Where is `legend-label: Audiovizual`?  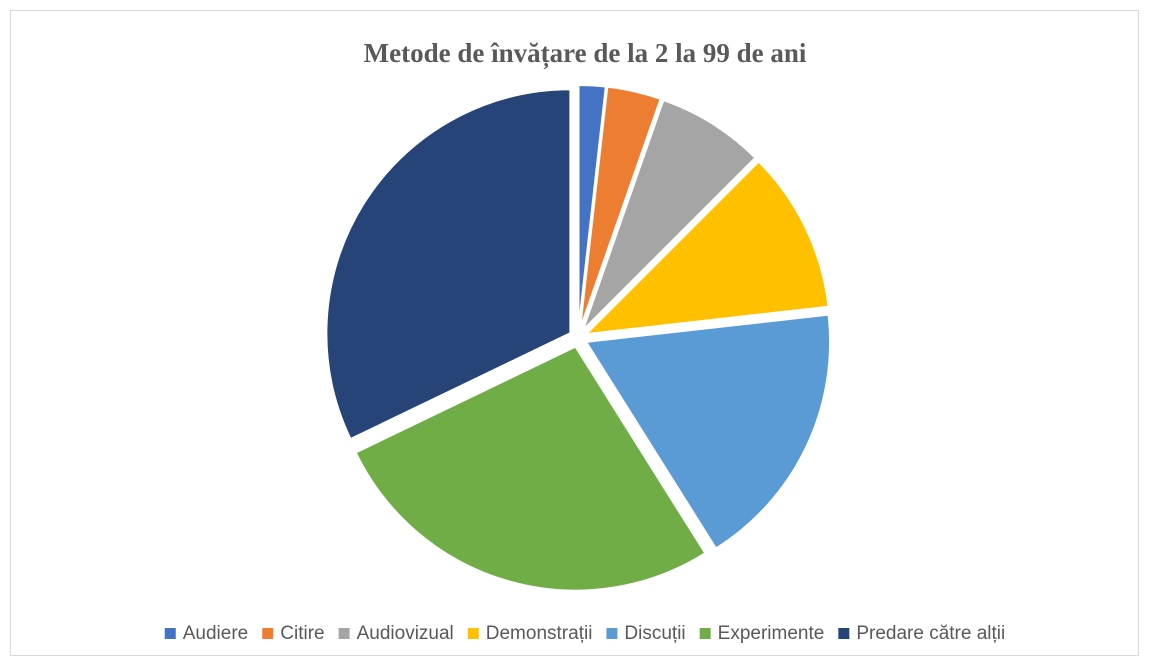
legend-label: Audiovizual is located at coordinates (405, 633).